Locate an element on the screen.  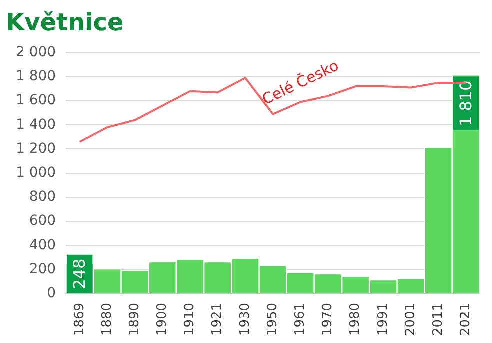
data-label: 248 is located at coordinates (80, 274).